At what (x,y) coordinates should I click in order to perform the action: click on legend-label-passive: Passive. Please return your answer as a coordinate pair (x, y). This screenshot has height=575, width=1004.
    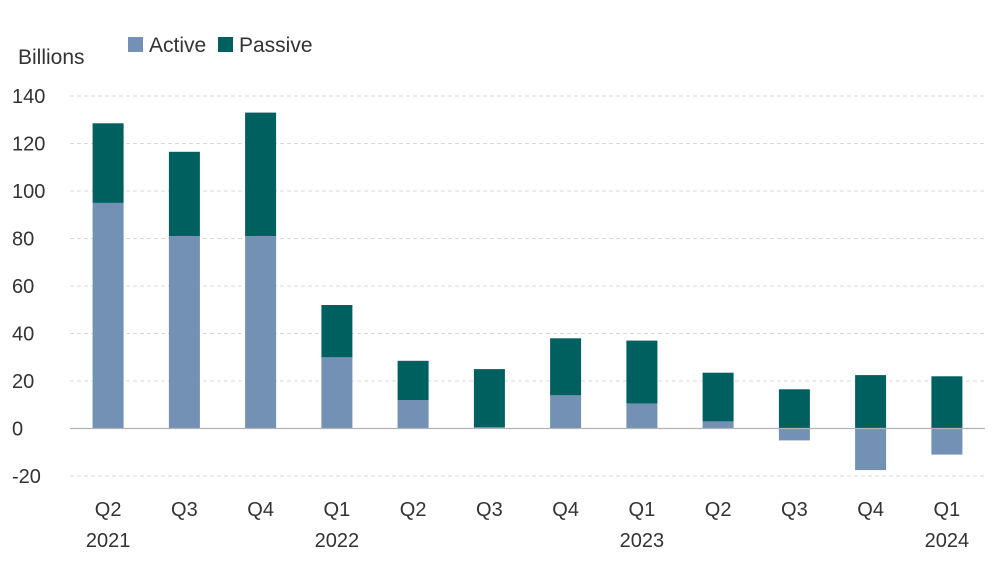
    Looking at the image, I should click on (276, 45).